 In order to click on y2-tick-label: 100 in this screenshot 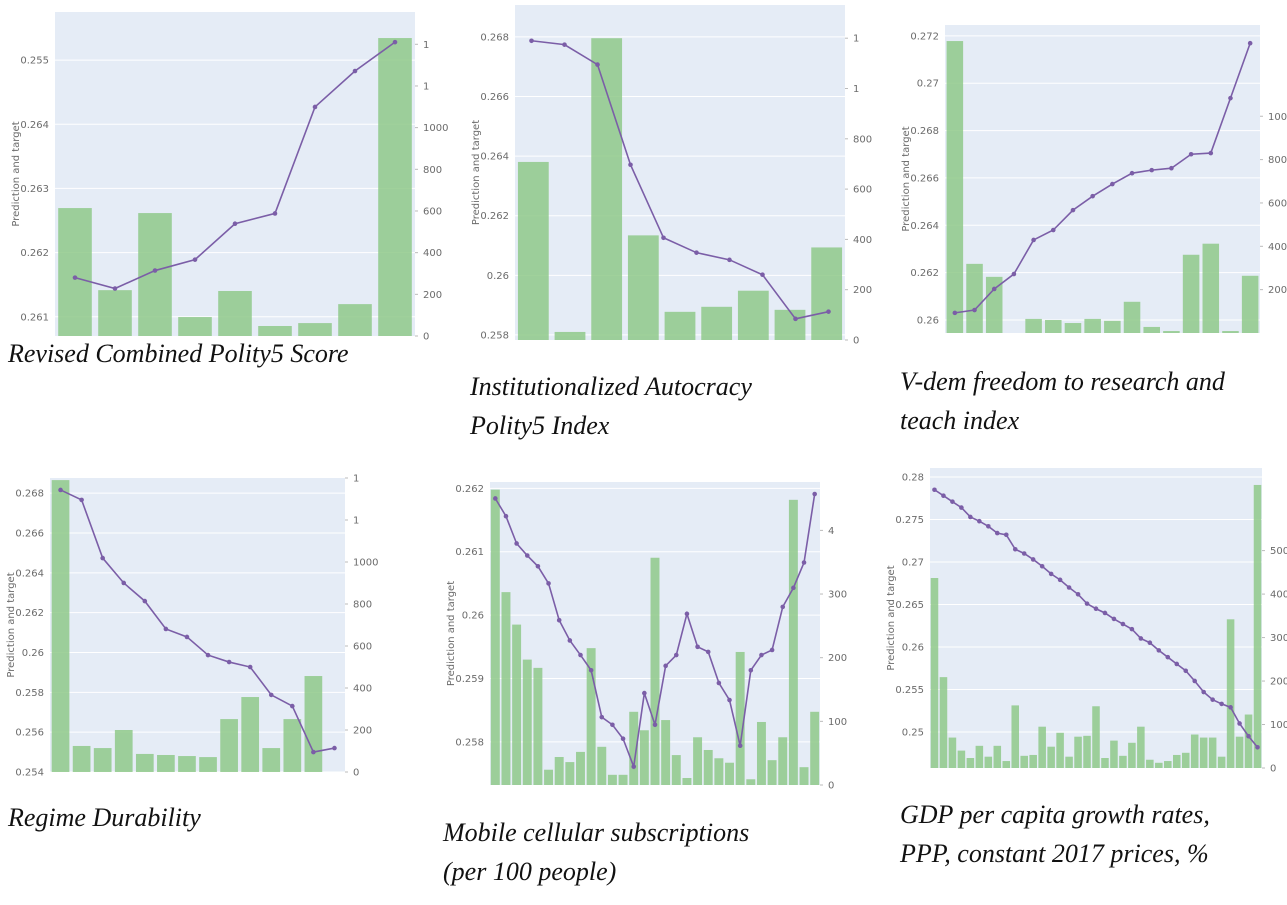, I will do `click(837, 722)`.